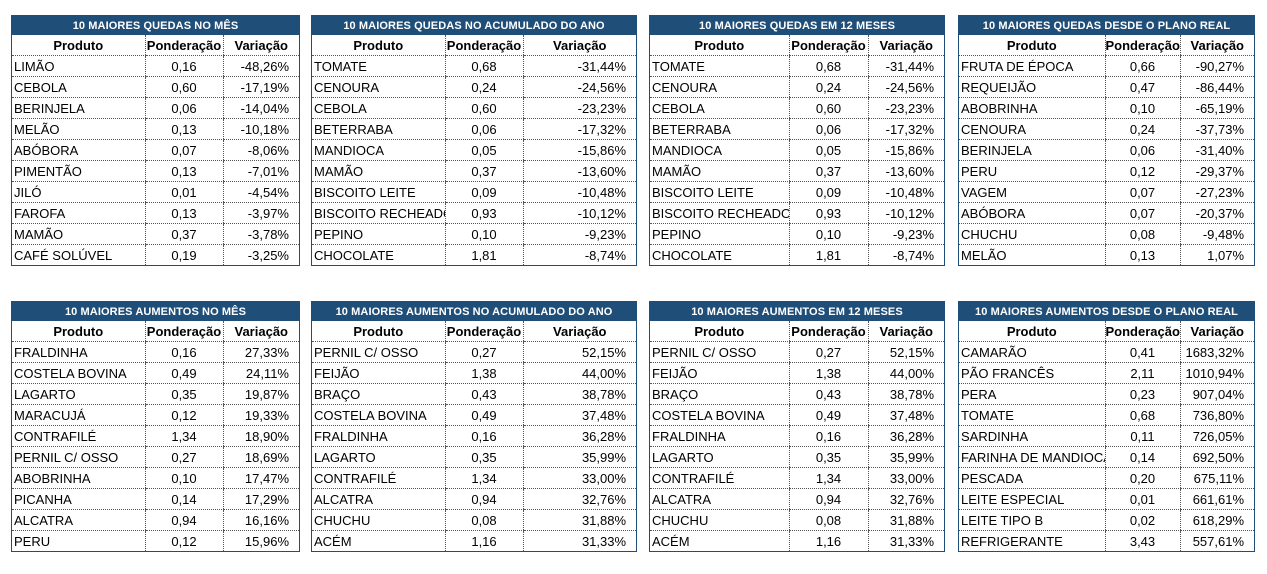  I want to click on table-row: VAGEM 0,07 -27,23%, so click(1107, 192).